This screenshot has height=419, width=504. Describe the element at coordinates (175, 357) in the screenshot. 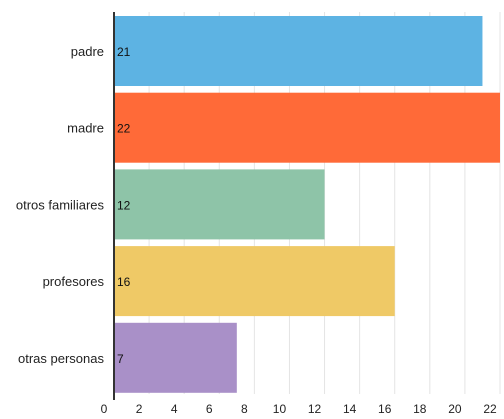

I see `bar-otras-personas` at that location.